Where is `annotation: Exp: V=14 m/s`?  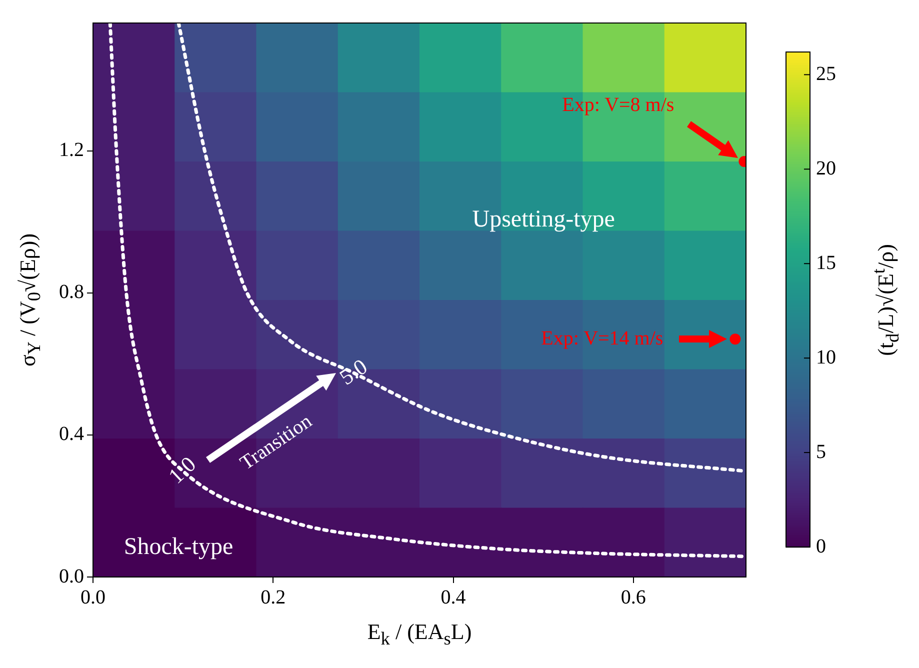 annotation: Exp: V=14 m/s is located at coordinates (602, 338).